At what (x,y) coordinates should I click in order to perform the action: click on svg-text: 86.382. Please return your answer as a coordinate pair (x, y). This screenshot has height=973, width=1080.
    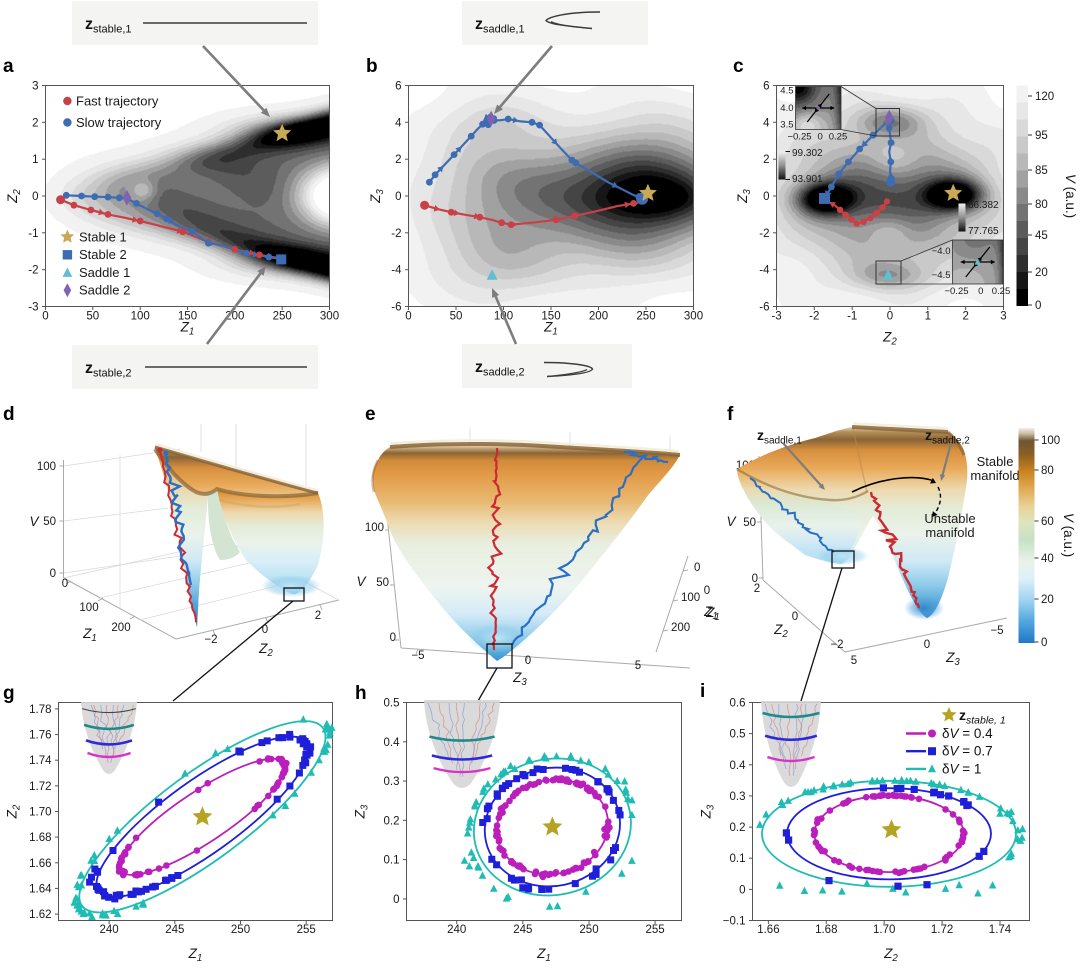
    Looking at the image, I should click on (983, 205).